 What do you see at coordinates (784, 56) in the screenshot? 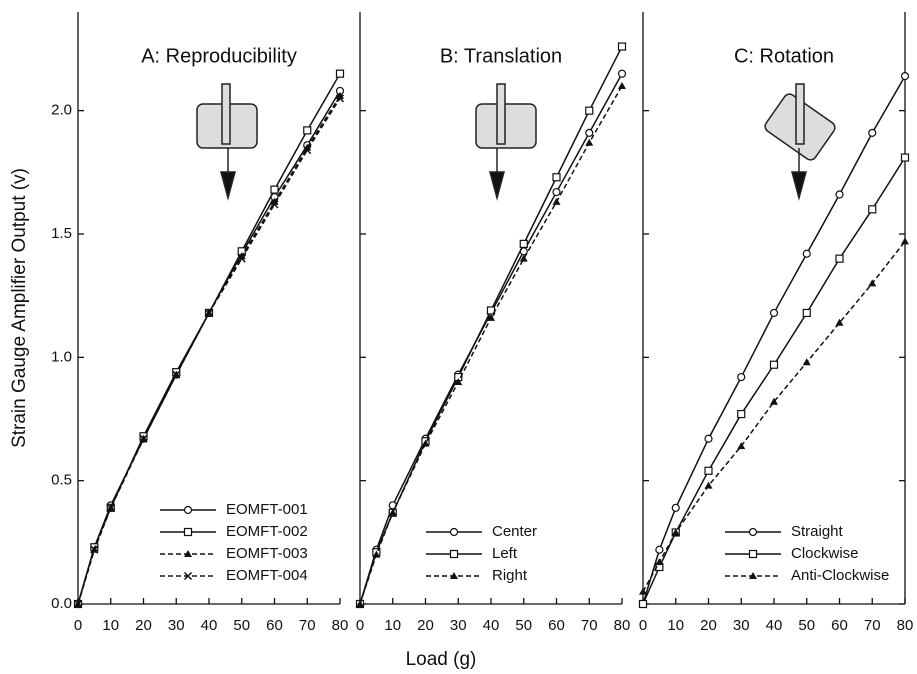
I see `panel-title: C: Rotation` at bounding box center [784, 56].